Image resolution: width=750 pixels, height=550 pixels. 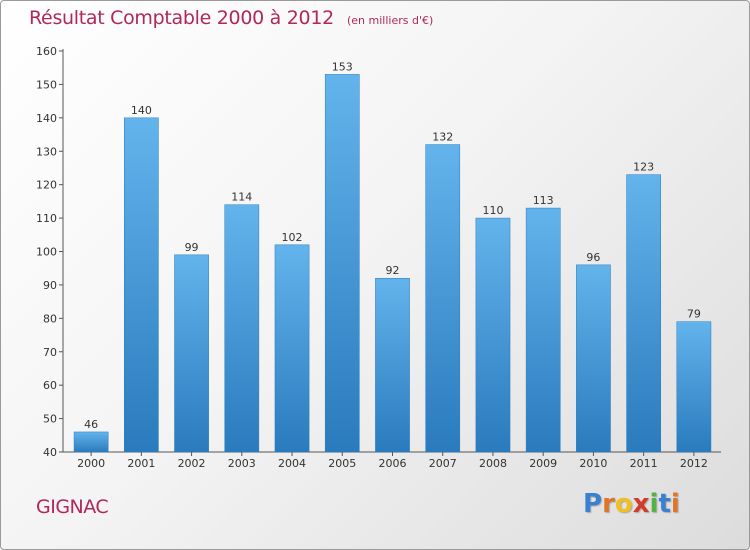 What do you see at coordinates (50, 318) in the screenshot?
I see `y-tick-label: 80` at bounding box center [50, 318].